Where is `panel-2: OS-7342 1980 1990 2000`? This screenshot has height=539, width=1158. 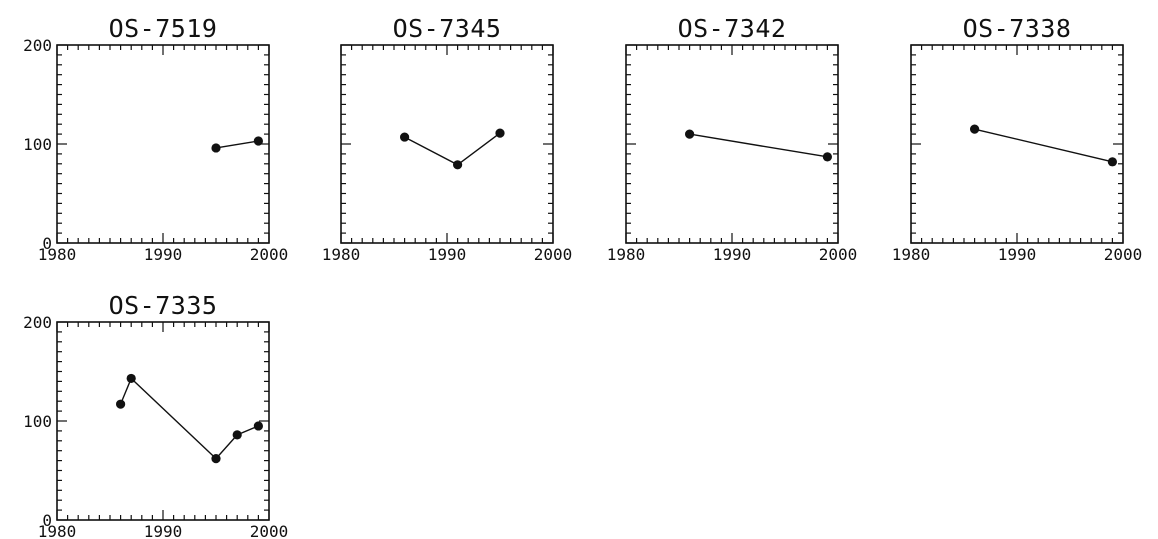
panel-2: OS-7342 1980 1990 2000 is located at coordinates (732, 139).